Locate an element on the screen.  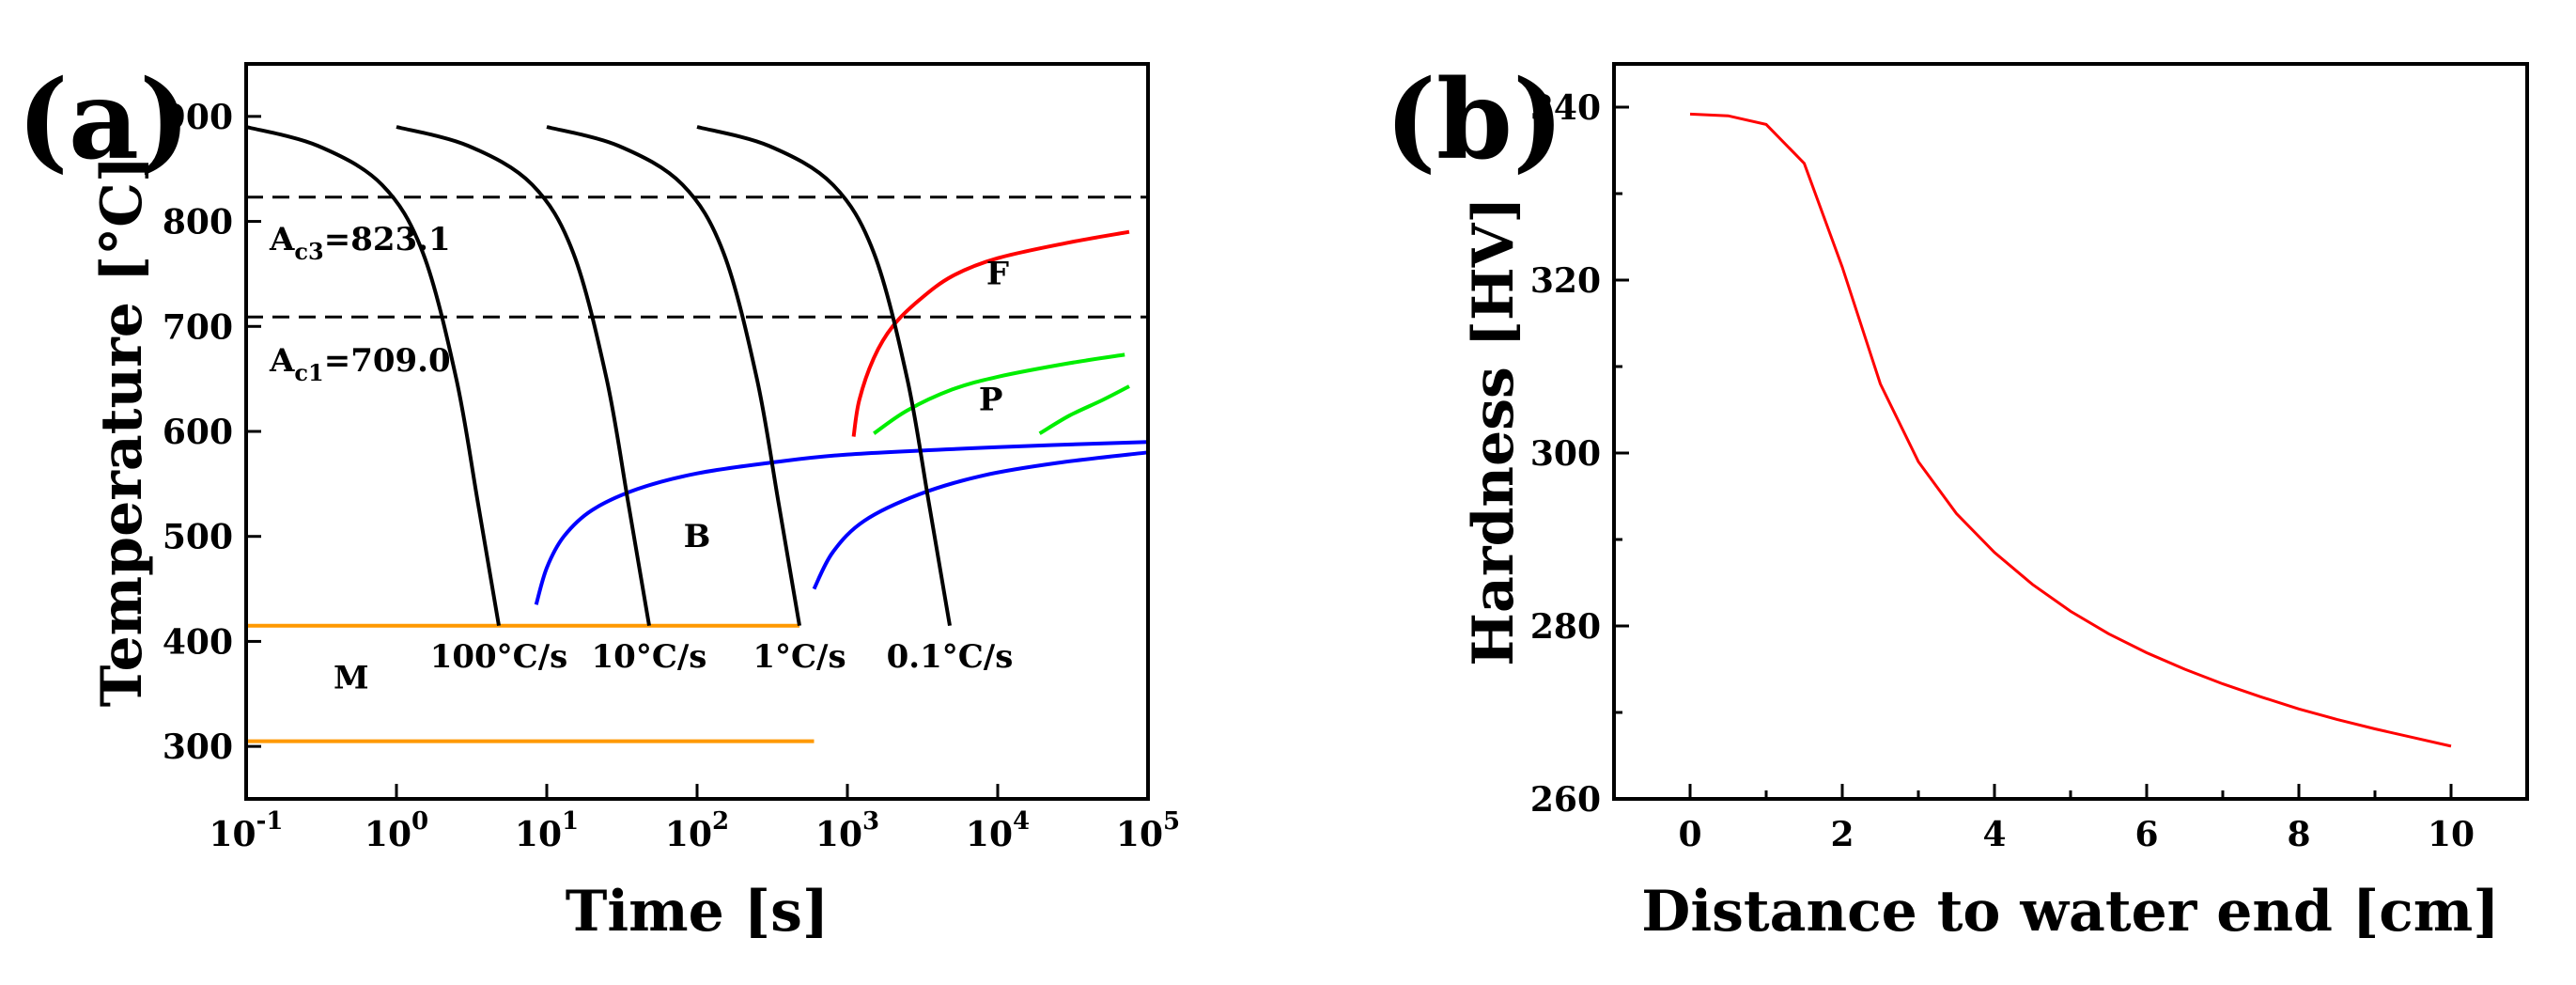
y-tick-label: 800 is located at coordinates (198, 222).